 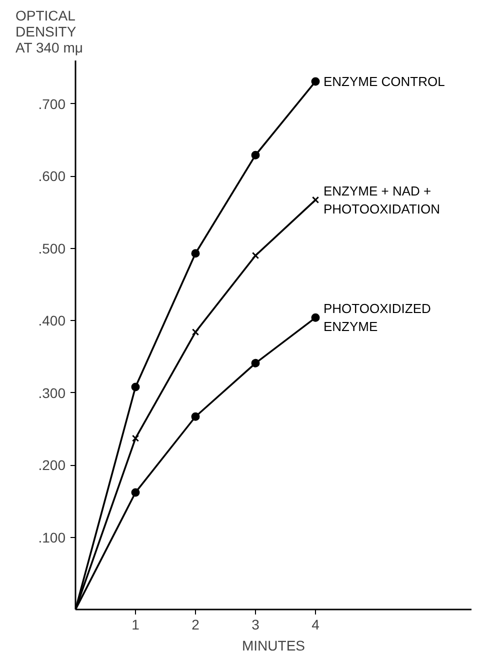 What do you see at coordinates (256, 624) in the screenshot?
I see `x-tick-label: 3` at bounding box center [256, 624].